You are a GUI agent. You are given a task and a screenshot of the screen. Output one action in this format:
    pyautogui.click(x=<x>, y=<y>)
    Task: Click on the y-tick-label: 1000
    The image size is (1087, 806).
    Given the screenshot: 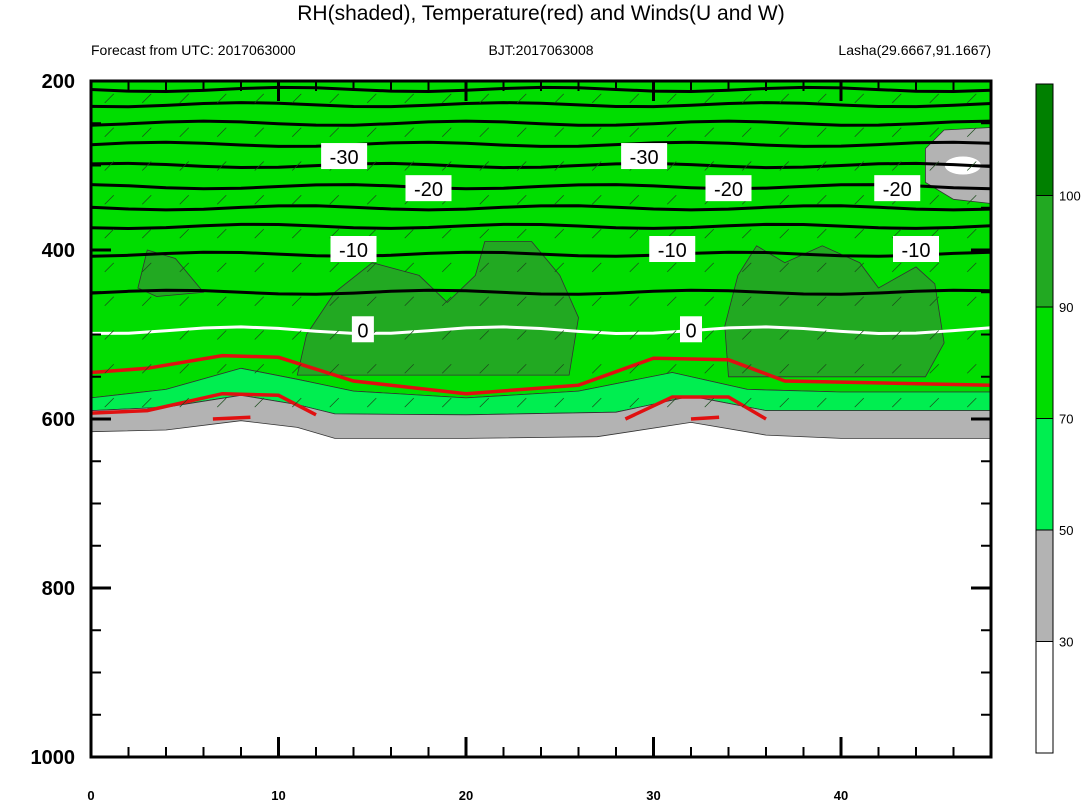 What is the action you would take?
    pyautogui.click(x=53, y=758)
    